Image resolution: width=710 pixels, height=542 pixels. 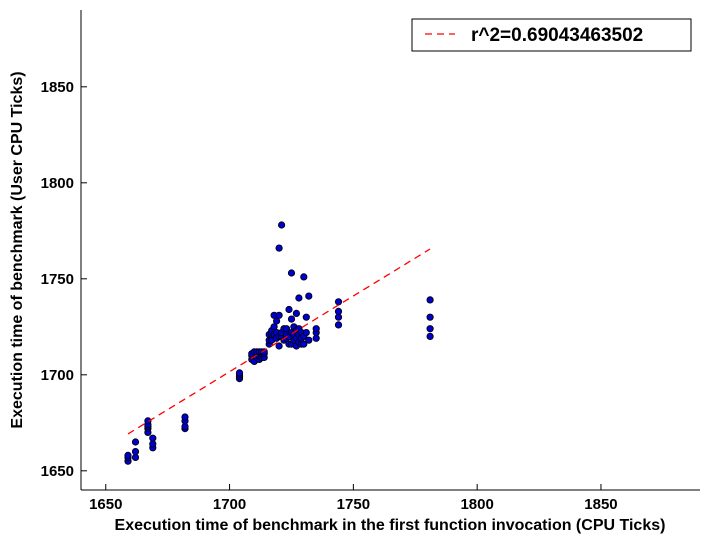 What do you see at coordinates (57, 375) in the screenshot?
I see `y-tick-label: 1700` at bounding box center [57, 375].